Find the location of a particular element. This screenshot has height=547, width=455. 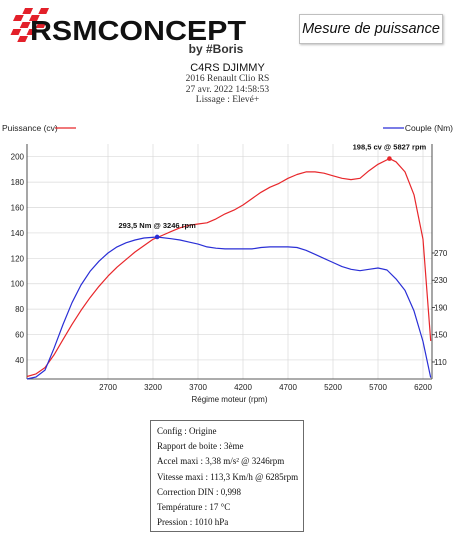

y-left-tick-label: 200 is located at coordinates (18, 157).